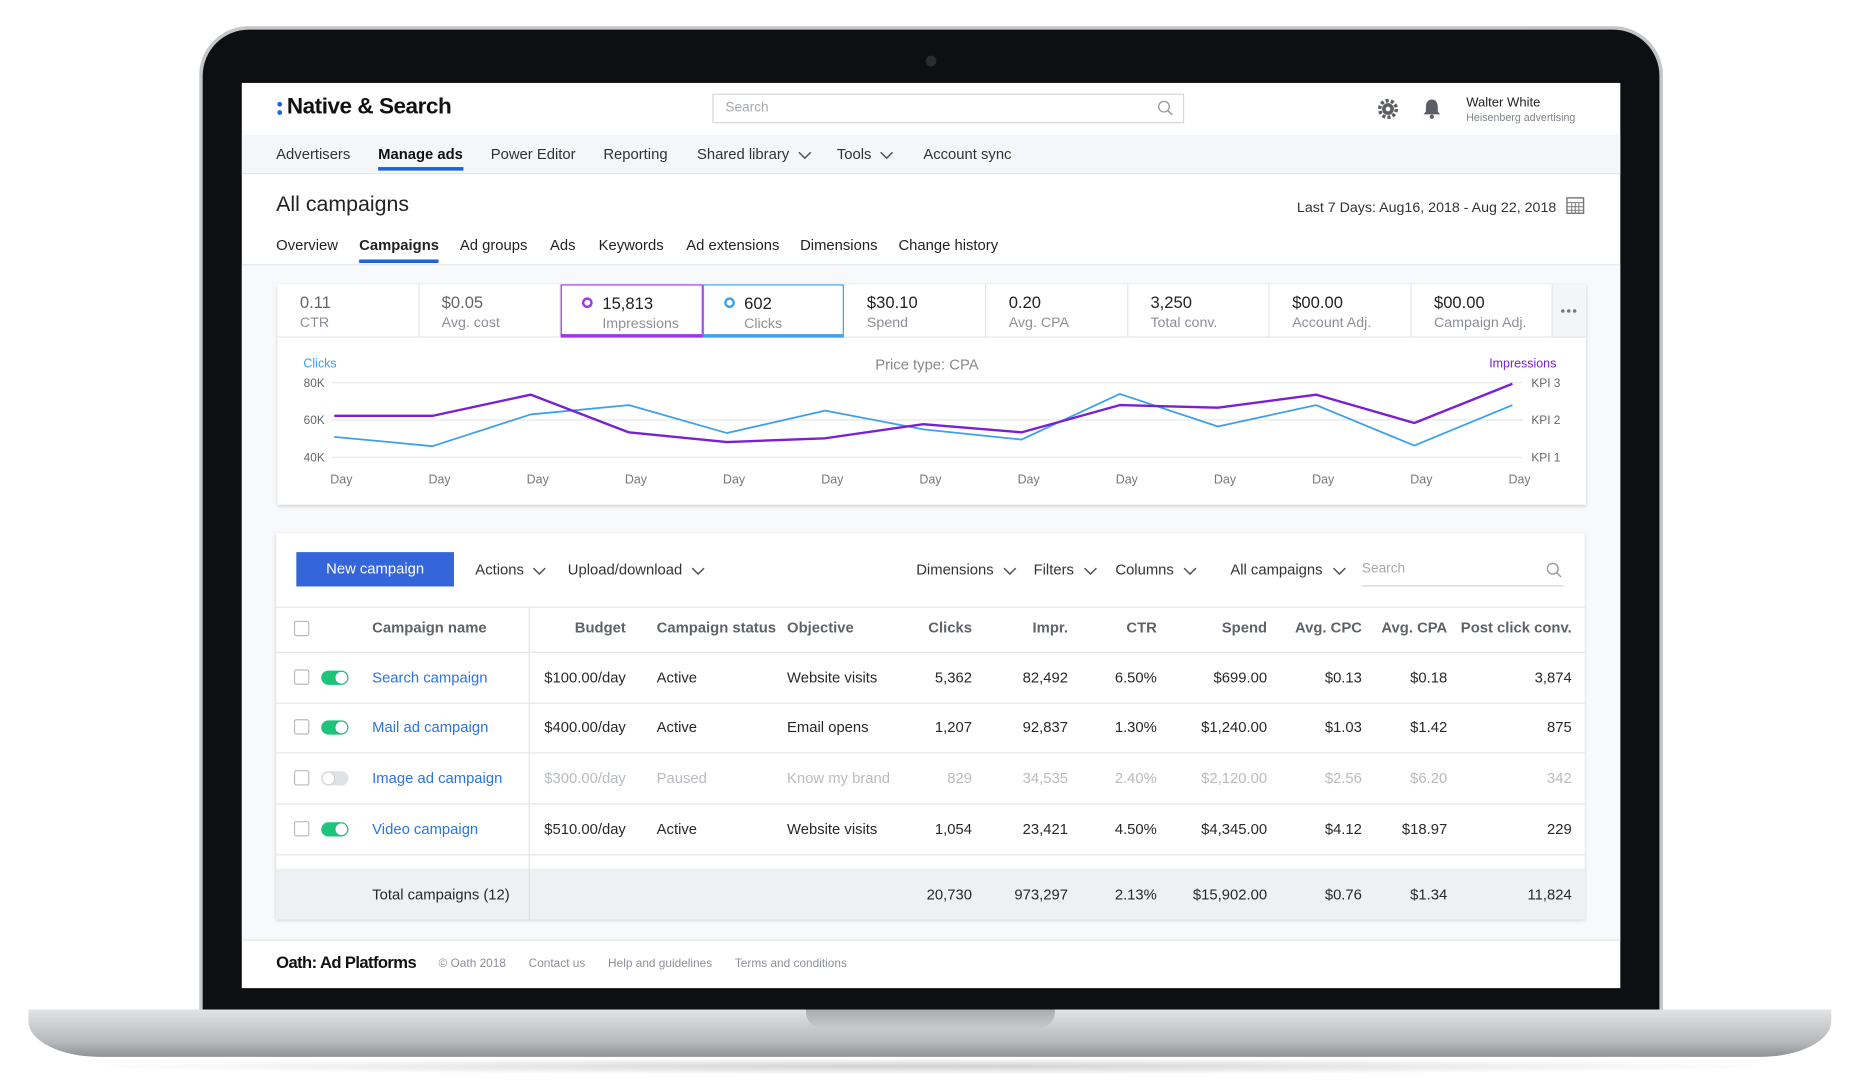 This screenshot has height=1090, width=1849. I want to click on tab: Ad extensions, so click(733, 245).